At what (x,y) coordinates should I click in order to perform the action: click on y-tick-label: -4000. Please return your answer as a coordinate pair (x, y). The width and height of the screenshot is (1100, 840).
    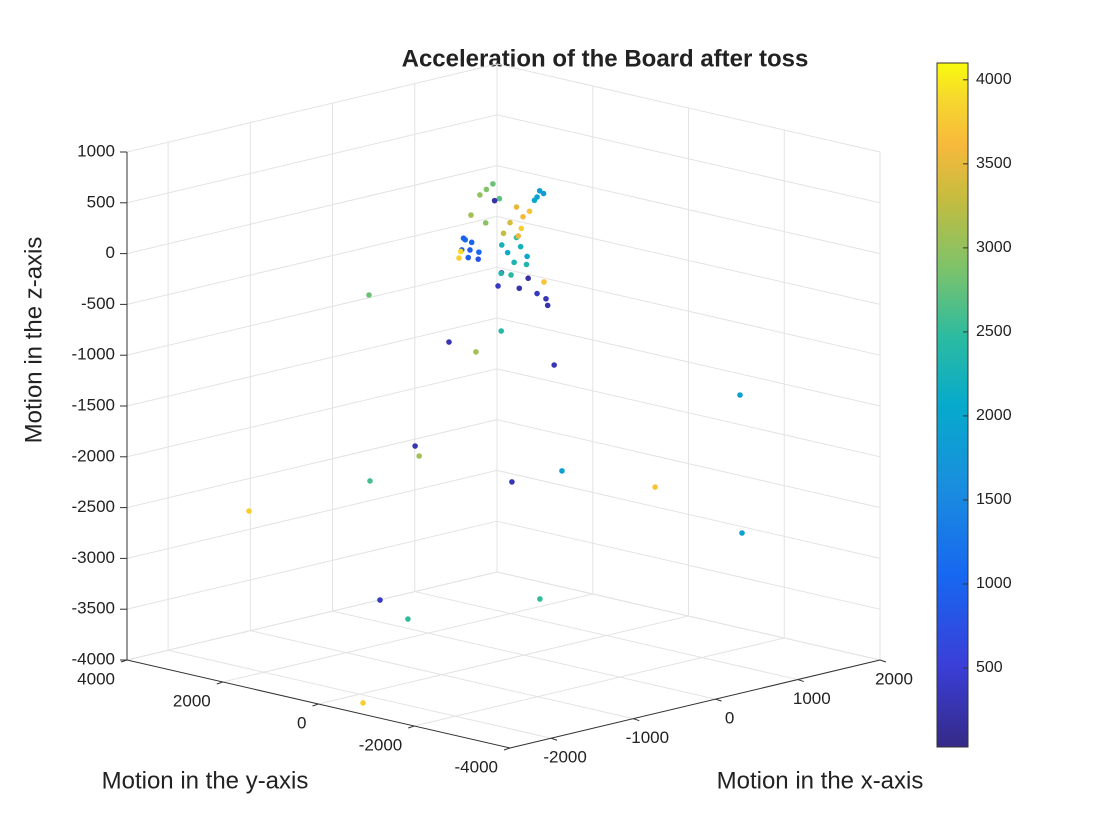
    Looking at the image, I should click on (476, 766).